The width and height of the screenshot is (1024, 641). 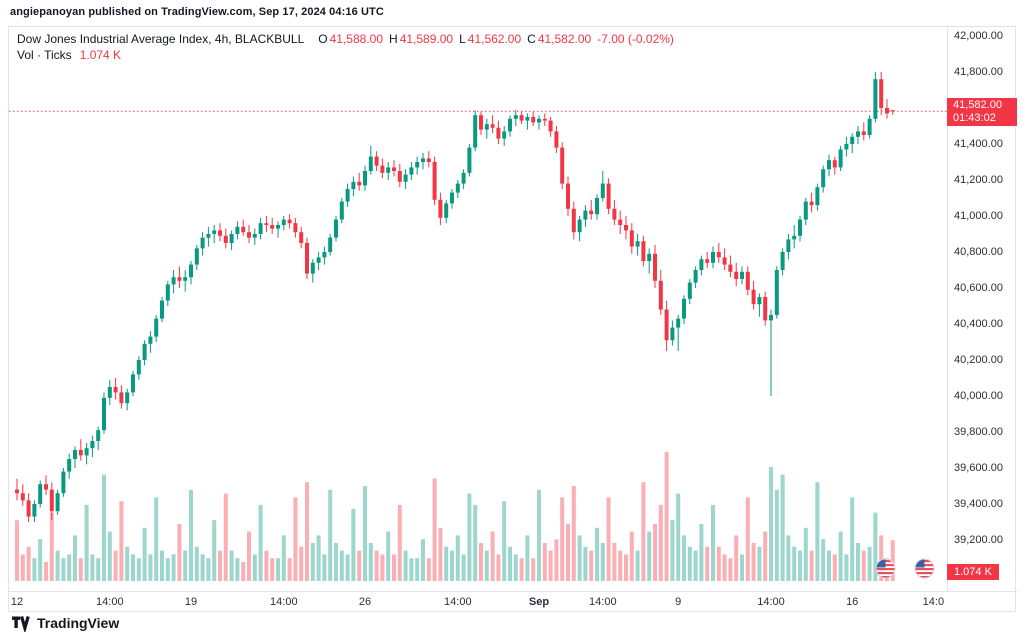 What do you see at coordinates (393, 39) in the screenshot?
I see `ohlc-key: H` at bounding box center [393, 39].